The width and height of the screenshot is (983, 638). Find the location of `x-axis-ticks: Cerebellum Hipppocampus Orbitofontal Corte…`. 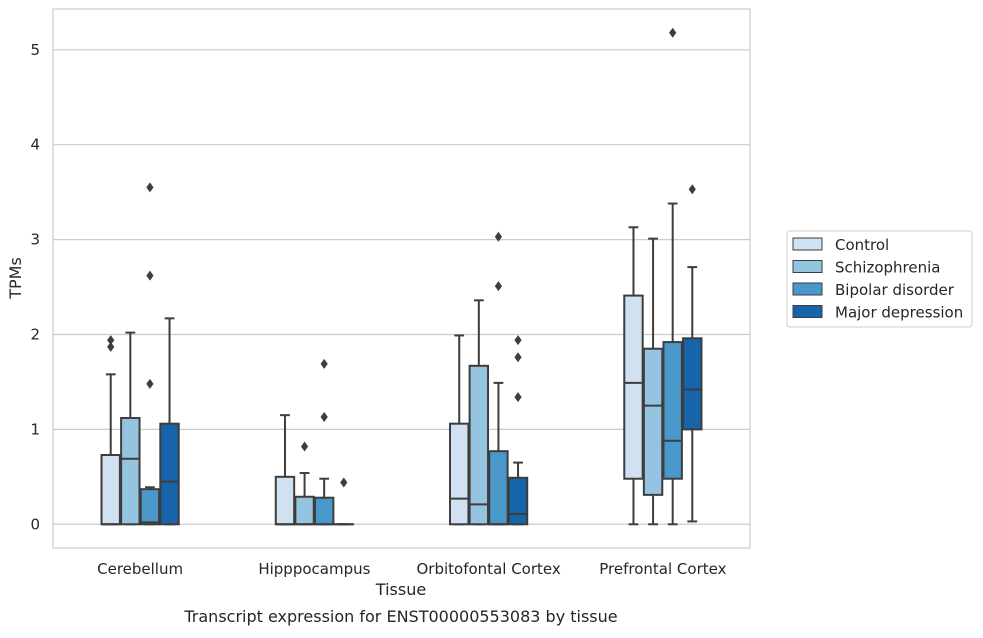

x-axis-ticks: Cerebellum Hipppocampus Orbitofontal Corte… is located at coordinates (411, 569).